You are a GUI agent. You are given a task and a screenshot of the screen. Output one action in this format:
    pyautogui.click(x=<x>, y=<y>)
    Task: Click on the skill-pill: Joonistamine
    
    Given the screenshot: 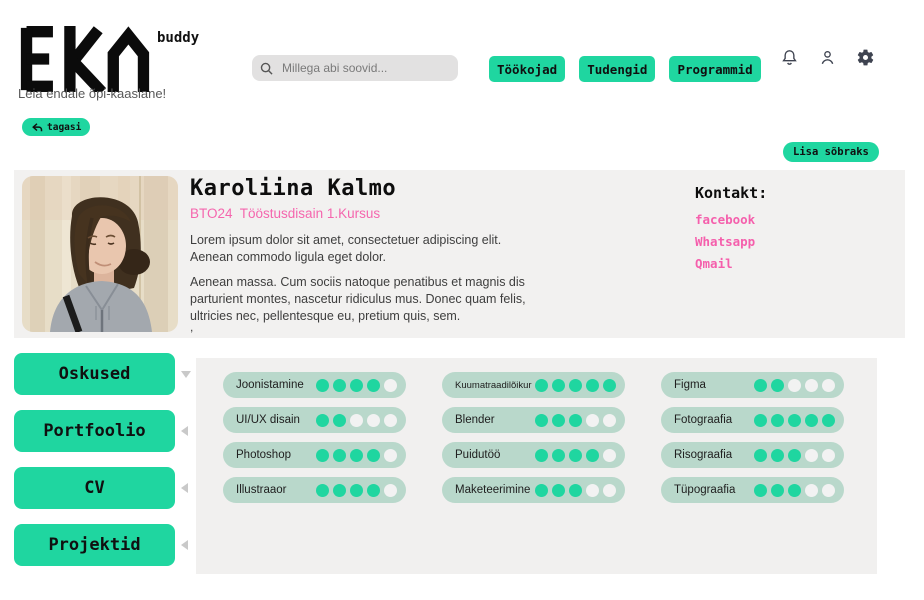 What is the action you would take?
    pyautogui.click(x=314, y=385)
    